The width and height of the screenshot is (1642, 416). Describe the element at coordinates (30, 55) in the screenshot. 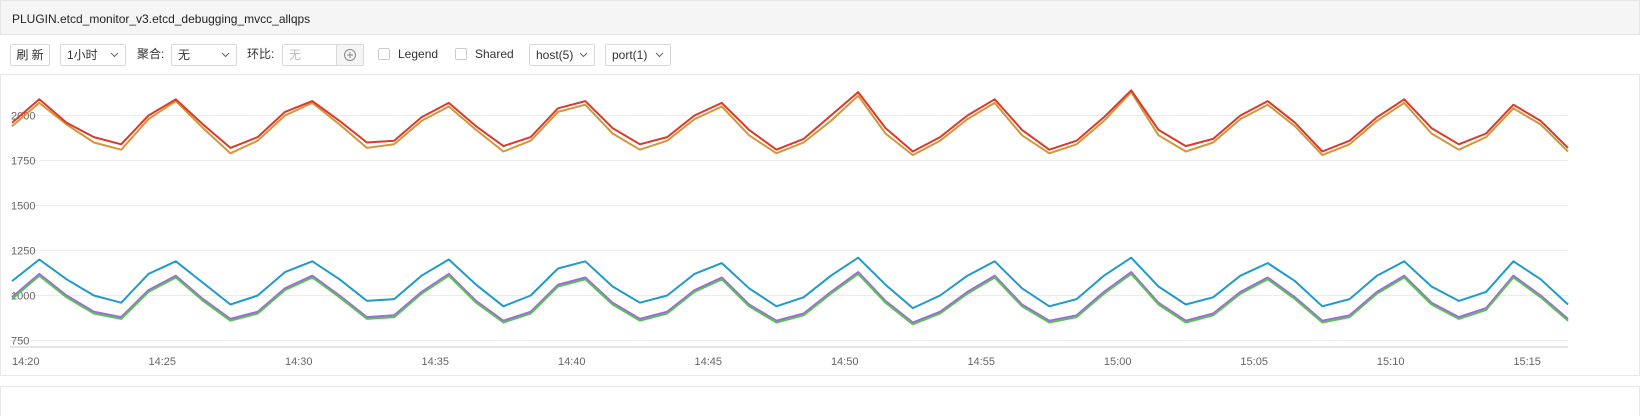

I see `refresh-button: 刷 新` at that location.